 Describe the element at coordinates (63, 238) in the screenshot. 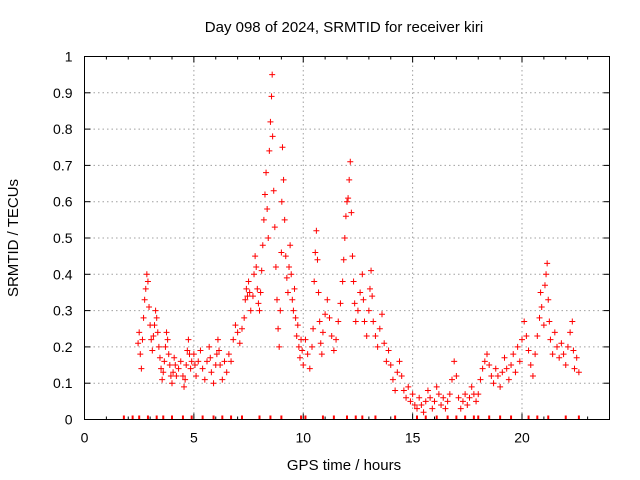

I see `y-tick-label: 0.5` at that location.